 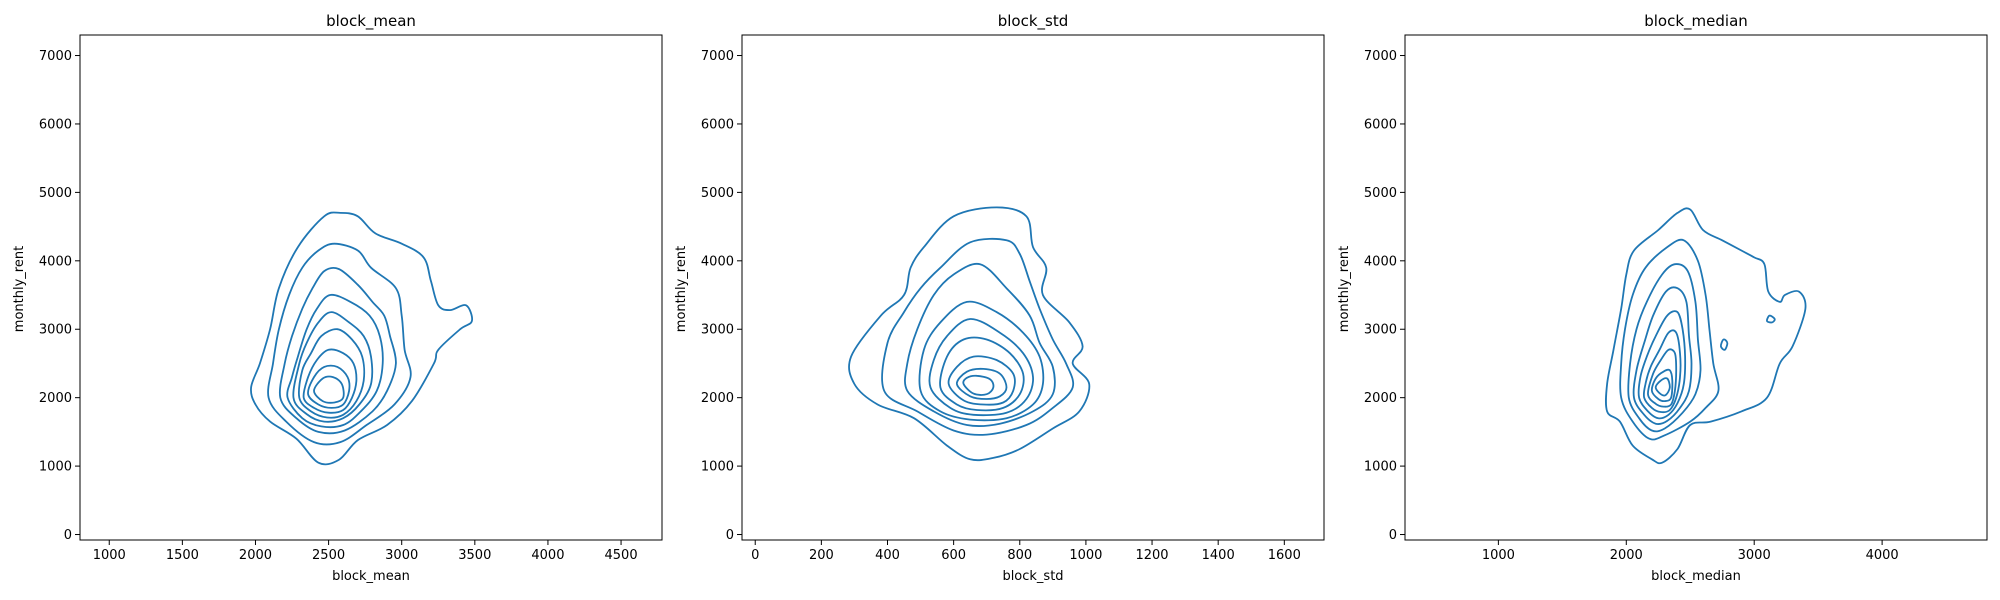 What do you see at coordinates (887, 555) in the screenshot?
I see `x-tick-label: 400` at bounding box center [887, 555].